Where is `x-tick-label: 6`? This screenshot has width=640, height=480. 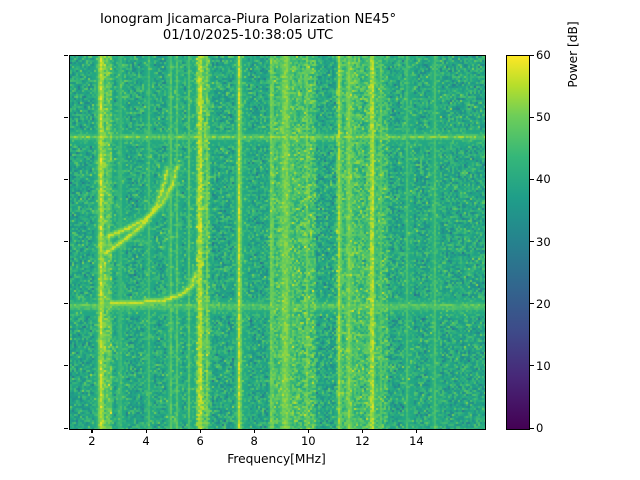 x-tick-label: 6 is located at coordinates (200, 441).